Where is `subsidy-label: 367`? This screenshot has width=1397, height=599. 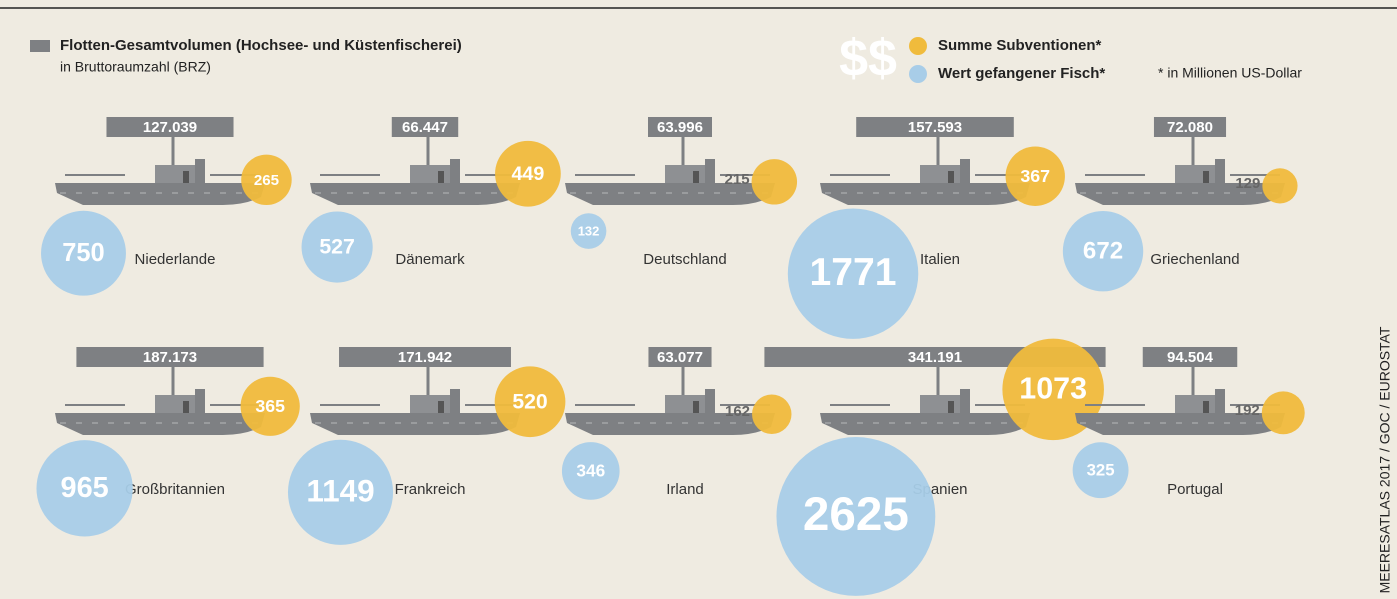 subsidy-label: 367 is located at coordinates (1035, 176).